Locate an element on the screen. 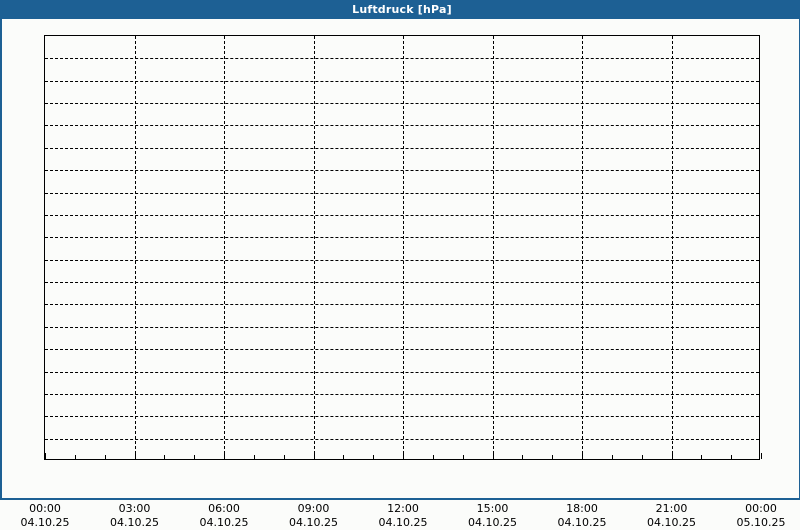 This screenshot has height=530, width=800. x-axis-tick-time: 06:00 is located at coordinates (224, 508).